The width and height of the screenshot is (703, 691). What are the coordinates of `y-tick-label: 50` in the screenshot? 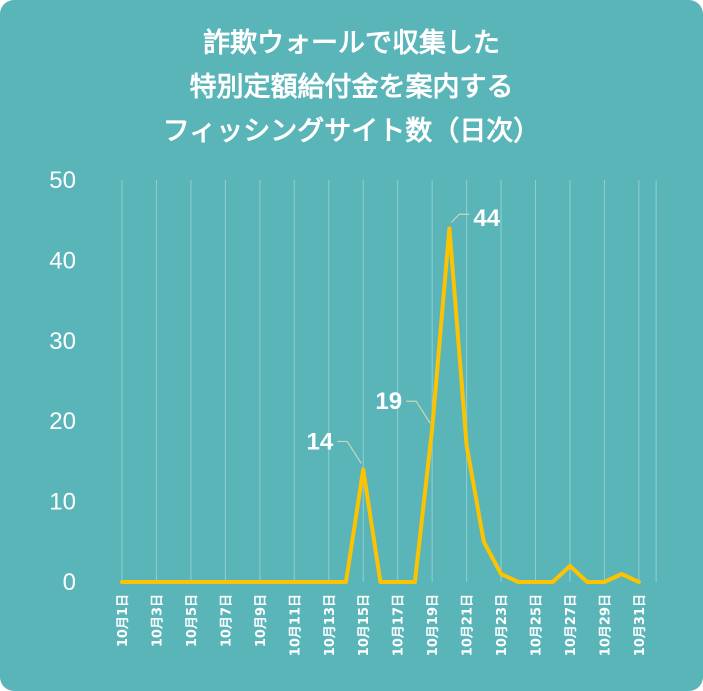 It's located at (62, 180).